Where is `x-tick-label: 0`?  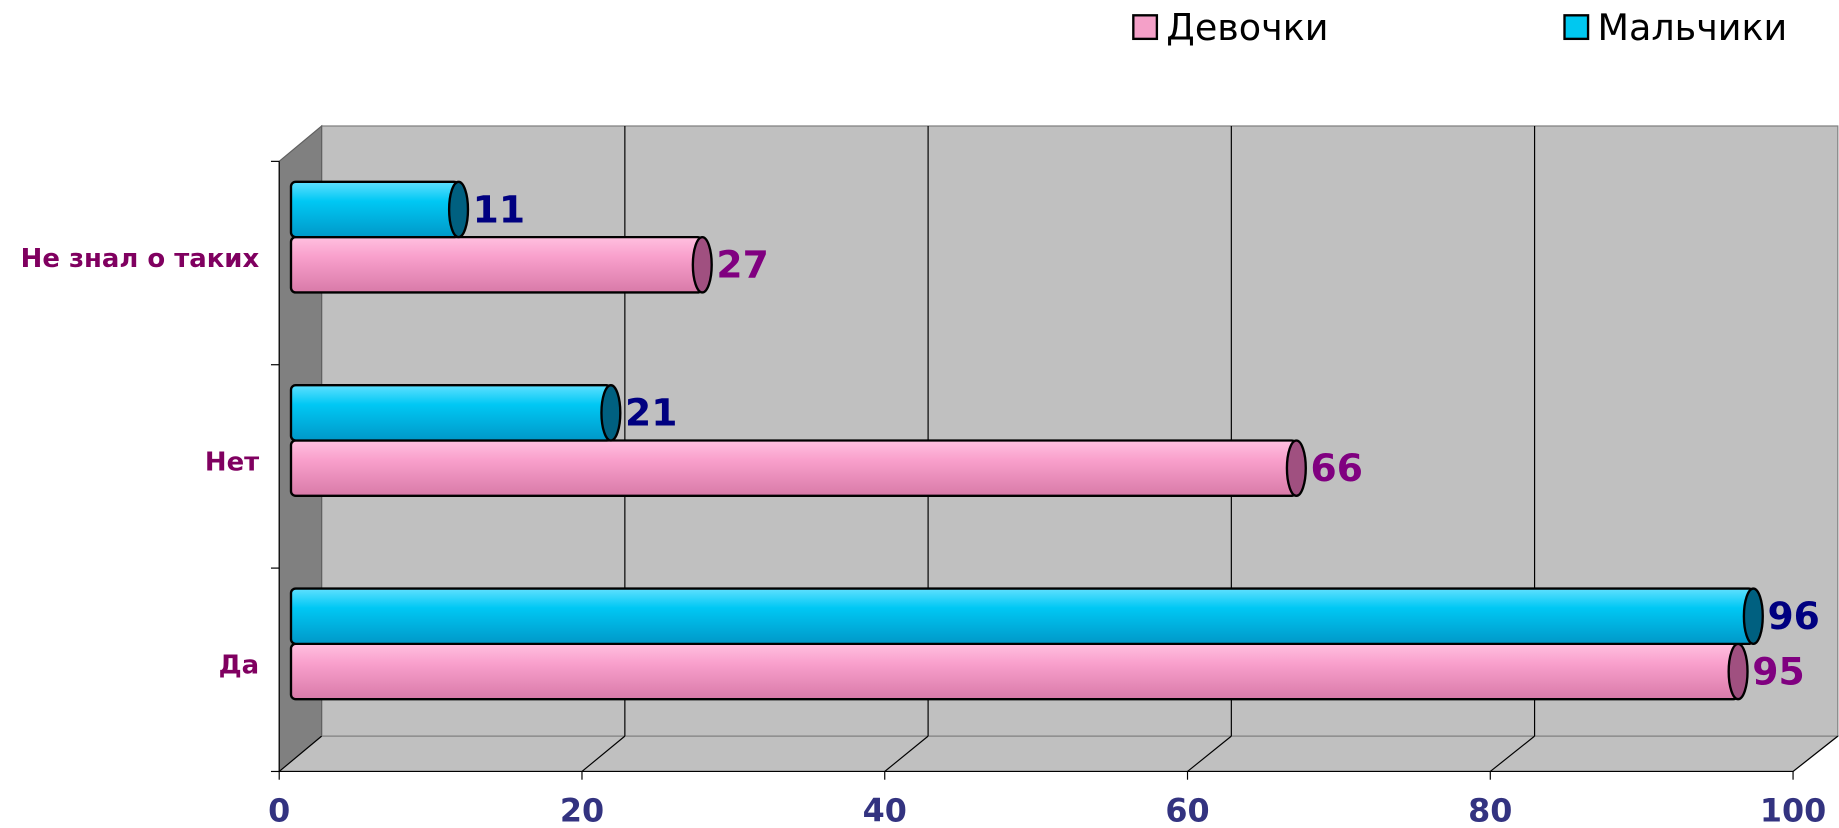
x-tick-label: 0 is located at coordinates (279, 810).